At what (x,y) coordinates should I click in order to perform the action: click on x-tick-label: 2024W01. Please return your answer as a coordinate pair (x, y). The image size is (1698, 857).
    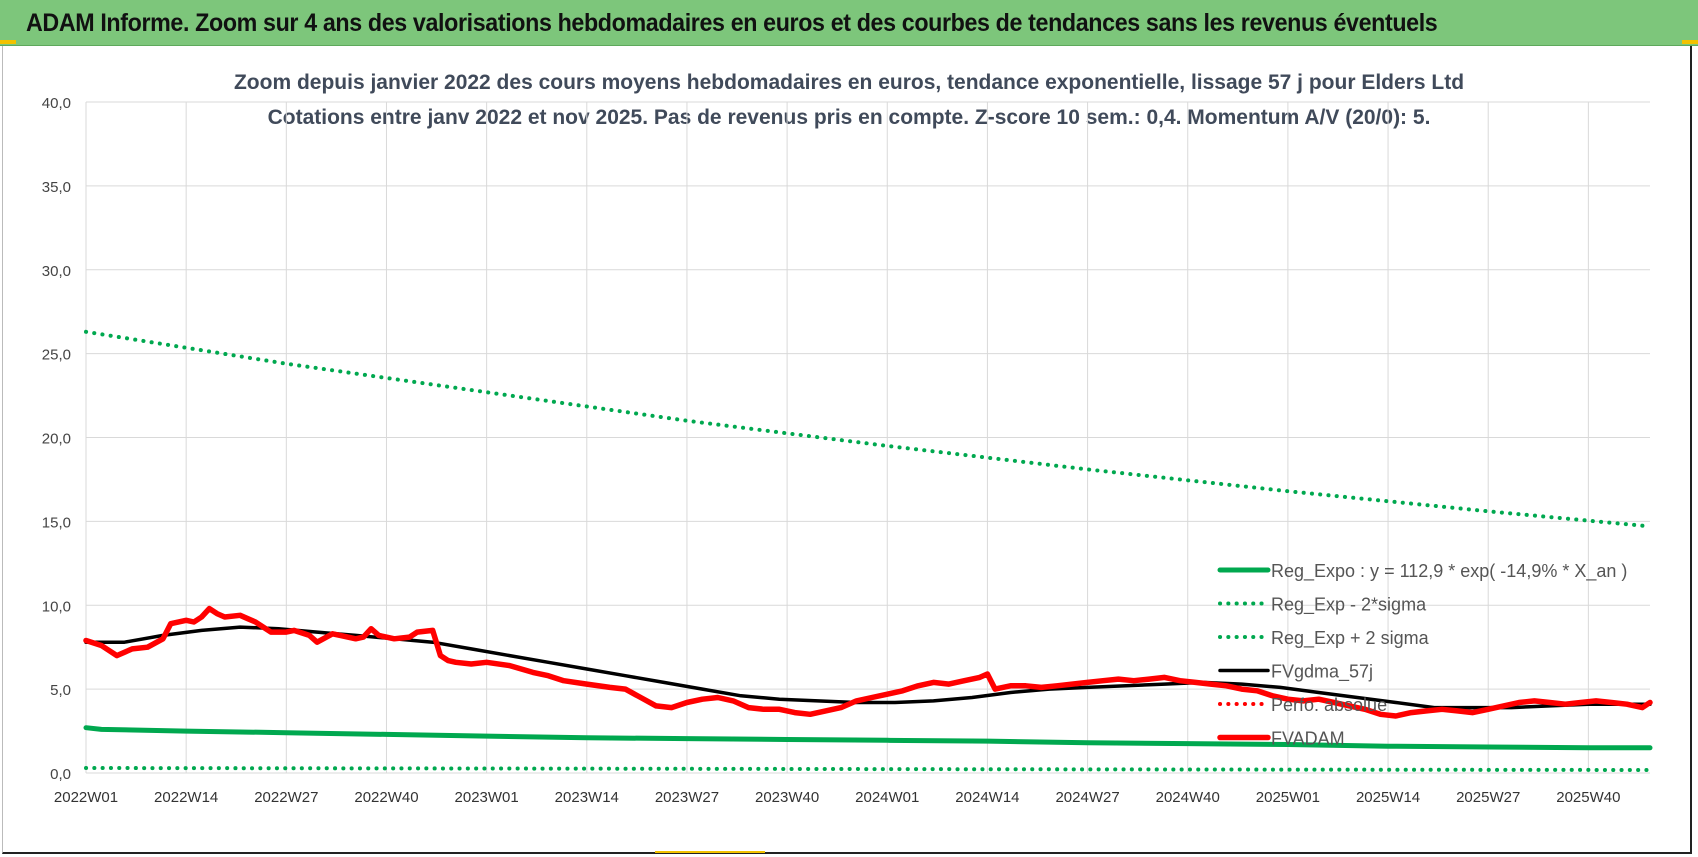
    Looking at the image, I should click on (887, 797).